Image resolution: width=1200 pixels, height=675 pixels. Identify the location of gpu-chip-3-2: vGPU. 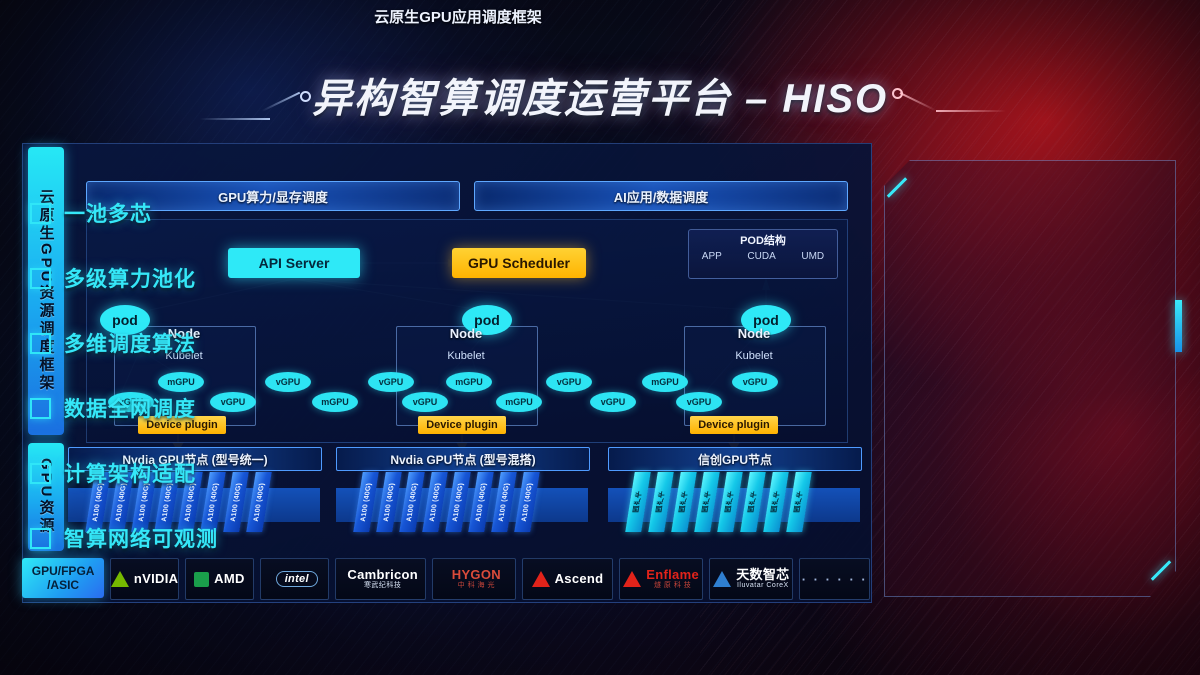
(699, 402).